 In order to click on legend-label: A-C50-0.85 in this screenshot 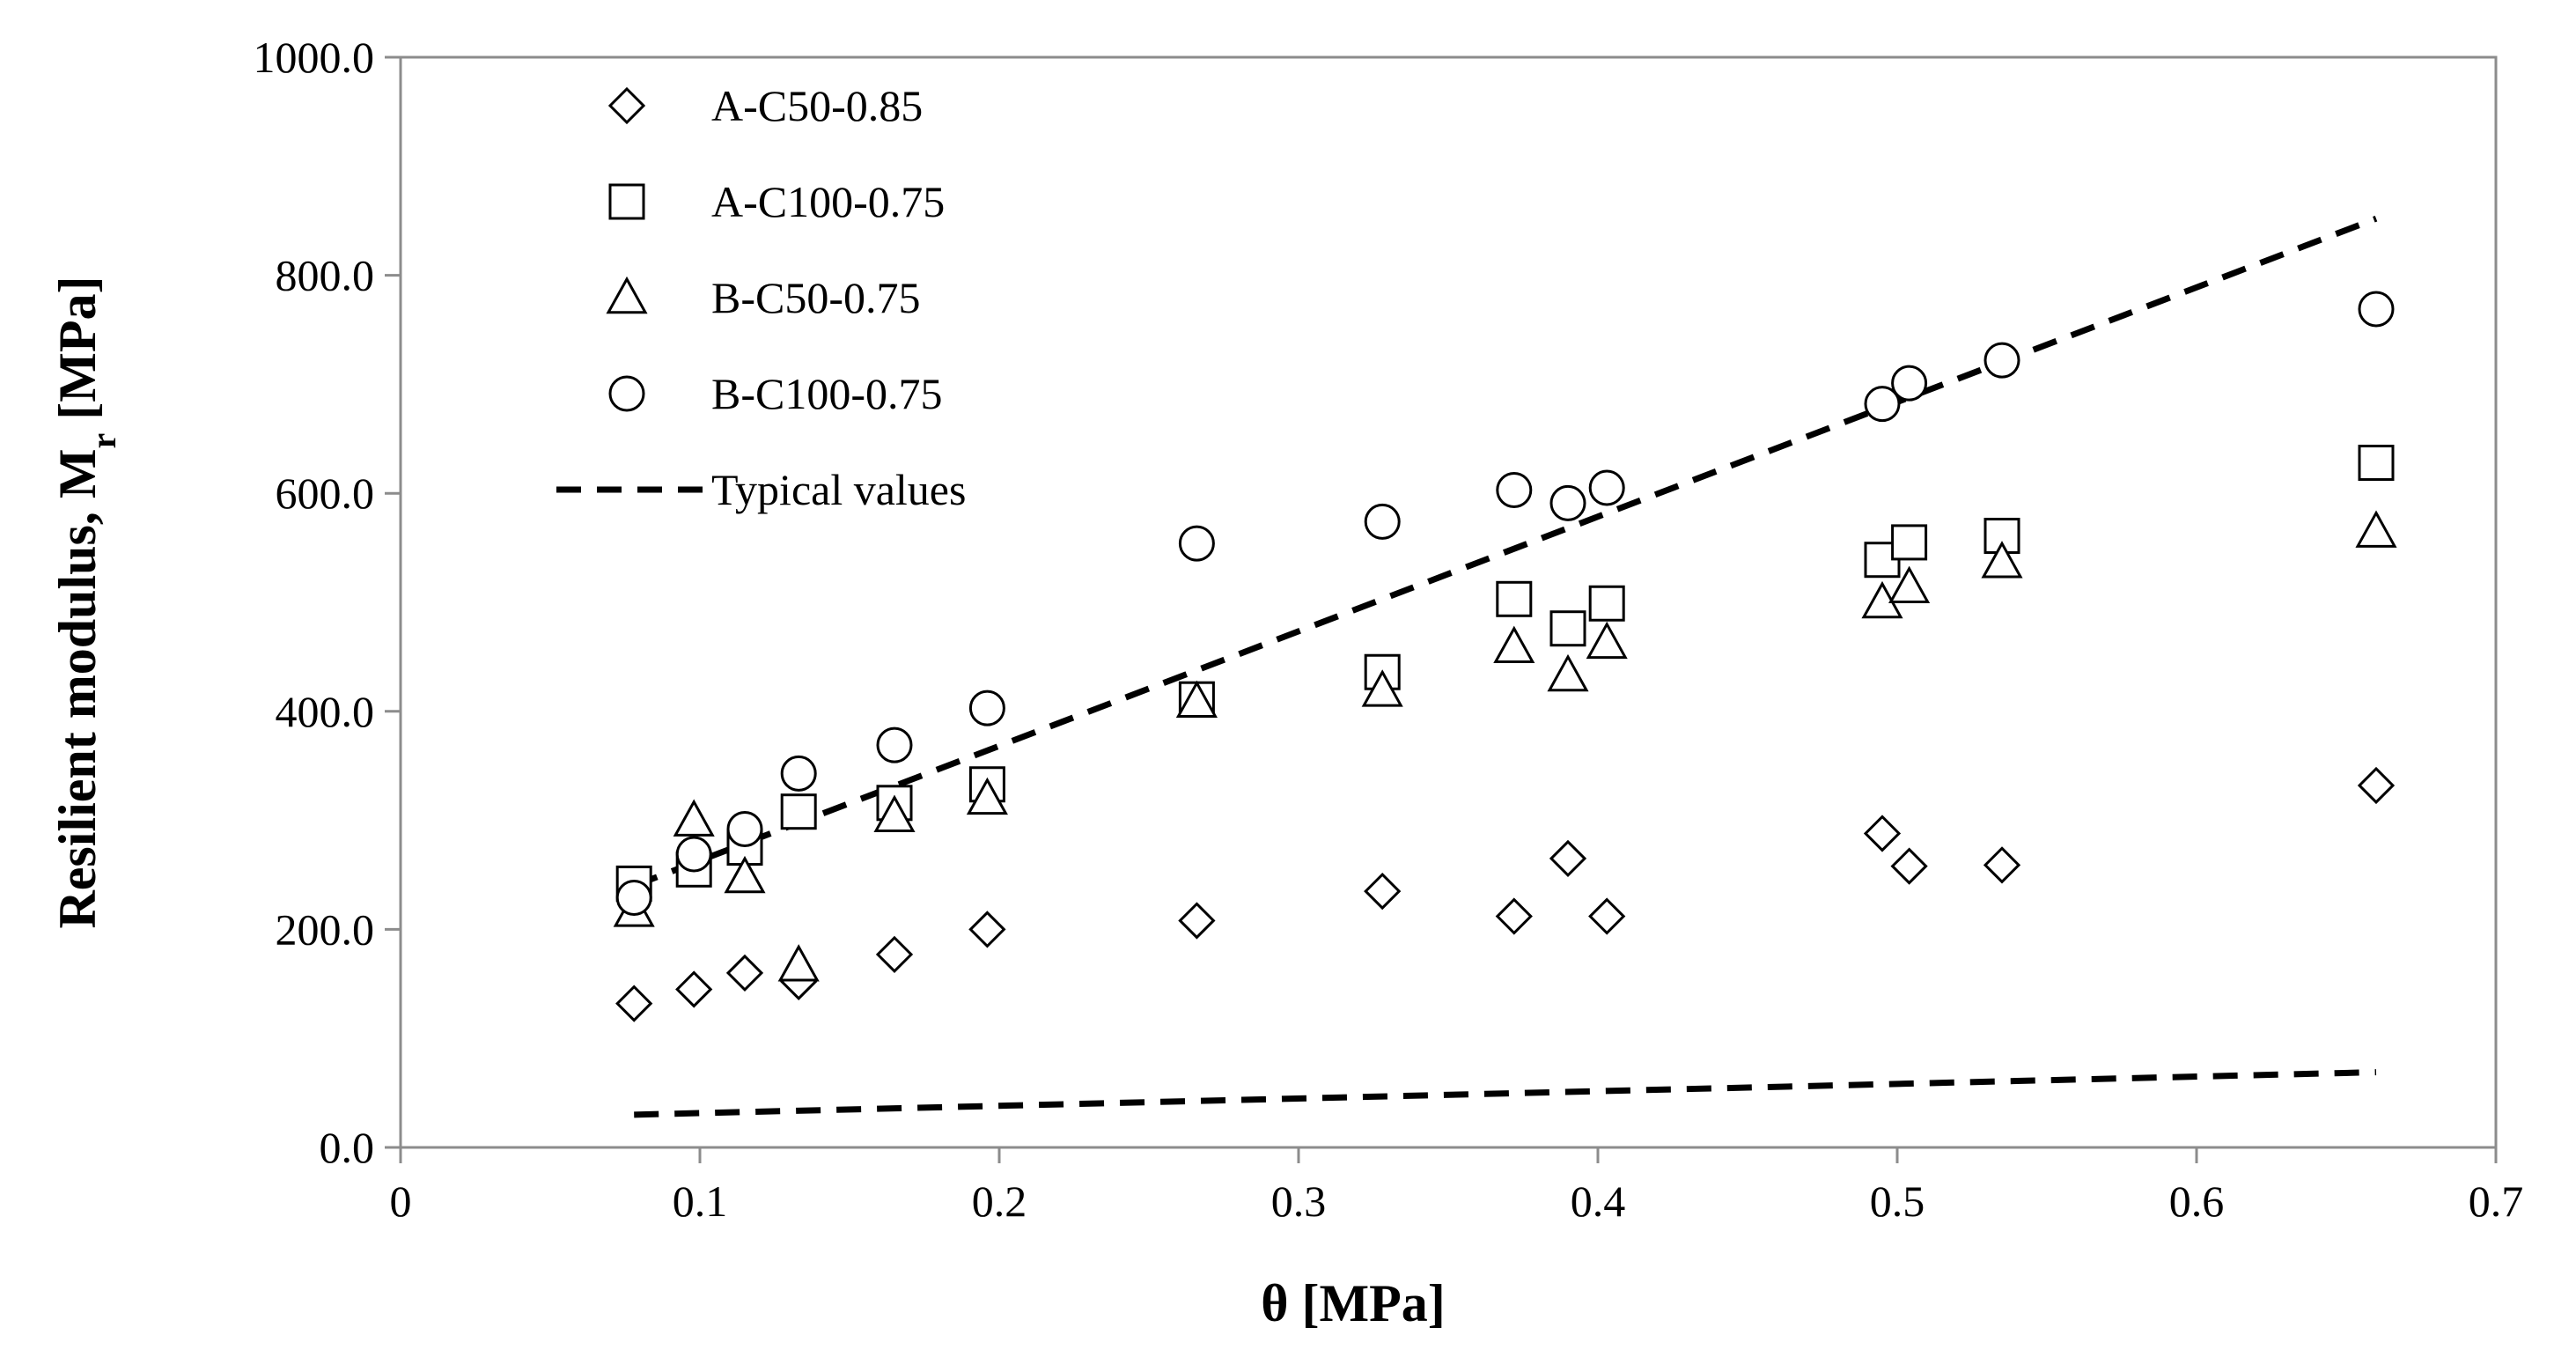, I will do `click(817, 106)`.